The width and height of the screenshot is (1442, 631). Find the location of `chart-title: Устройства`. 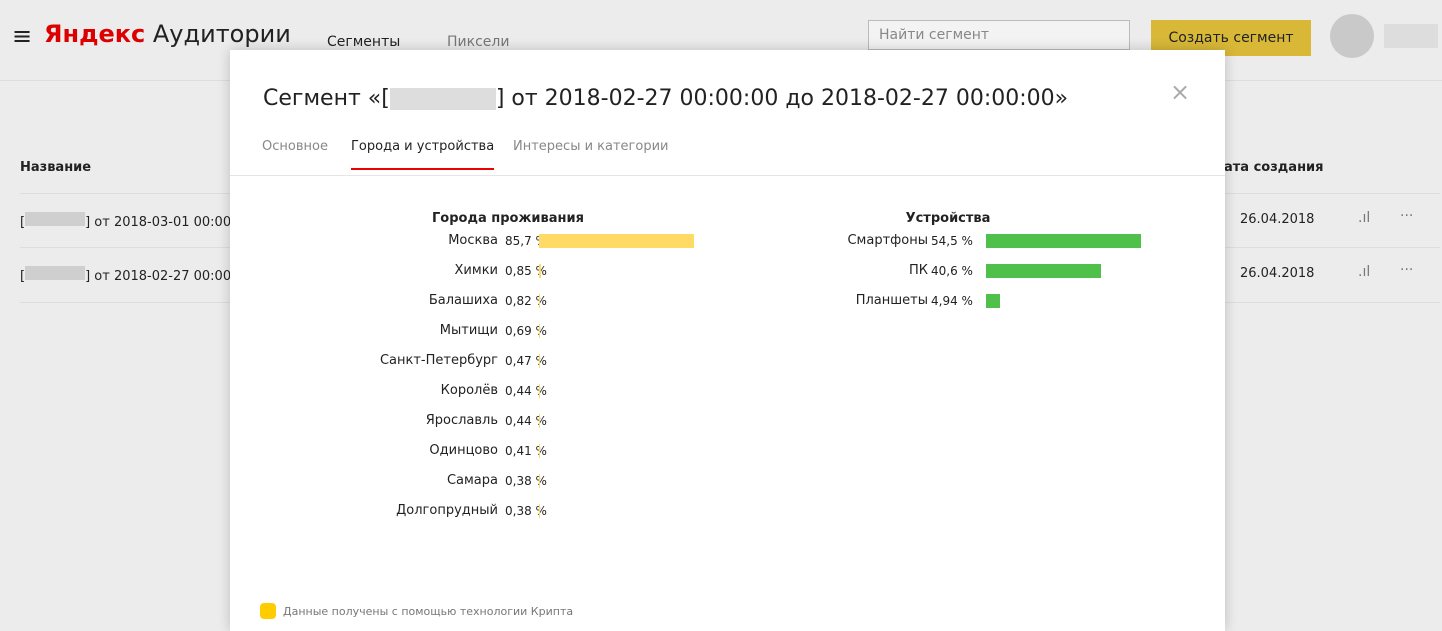

chart-title: Устройства is located at coordinates (948, 218).